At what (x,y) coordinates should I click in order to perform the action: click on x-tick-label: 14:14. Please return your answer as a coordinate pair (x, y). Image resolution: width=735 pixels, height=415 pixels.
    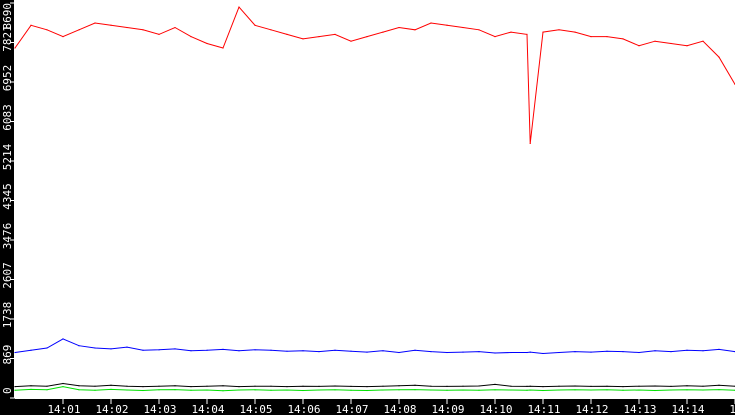
    Looking at the image, I should click on (687, 409).